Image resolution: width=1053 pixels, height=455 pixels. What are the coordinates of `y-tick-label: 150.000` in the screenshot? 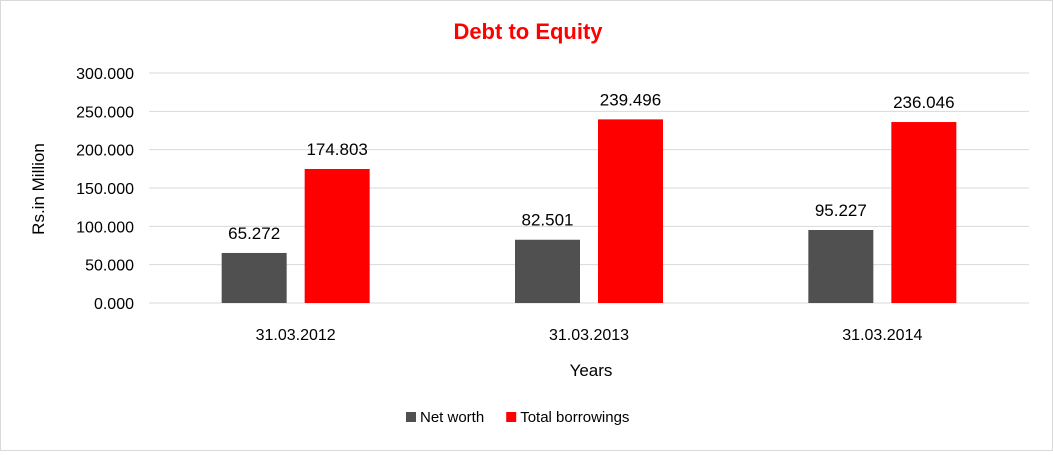 It's located at (105, 189).